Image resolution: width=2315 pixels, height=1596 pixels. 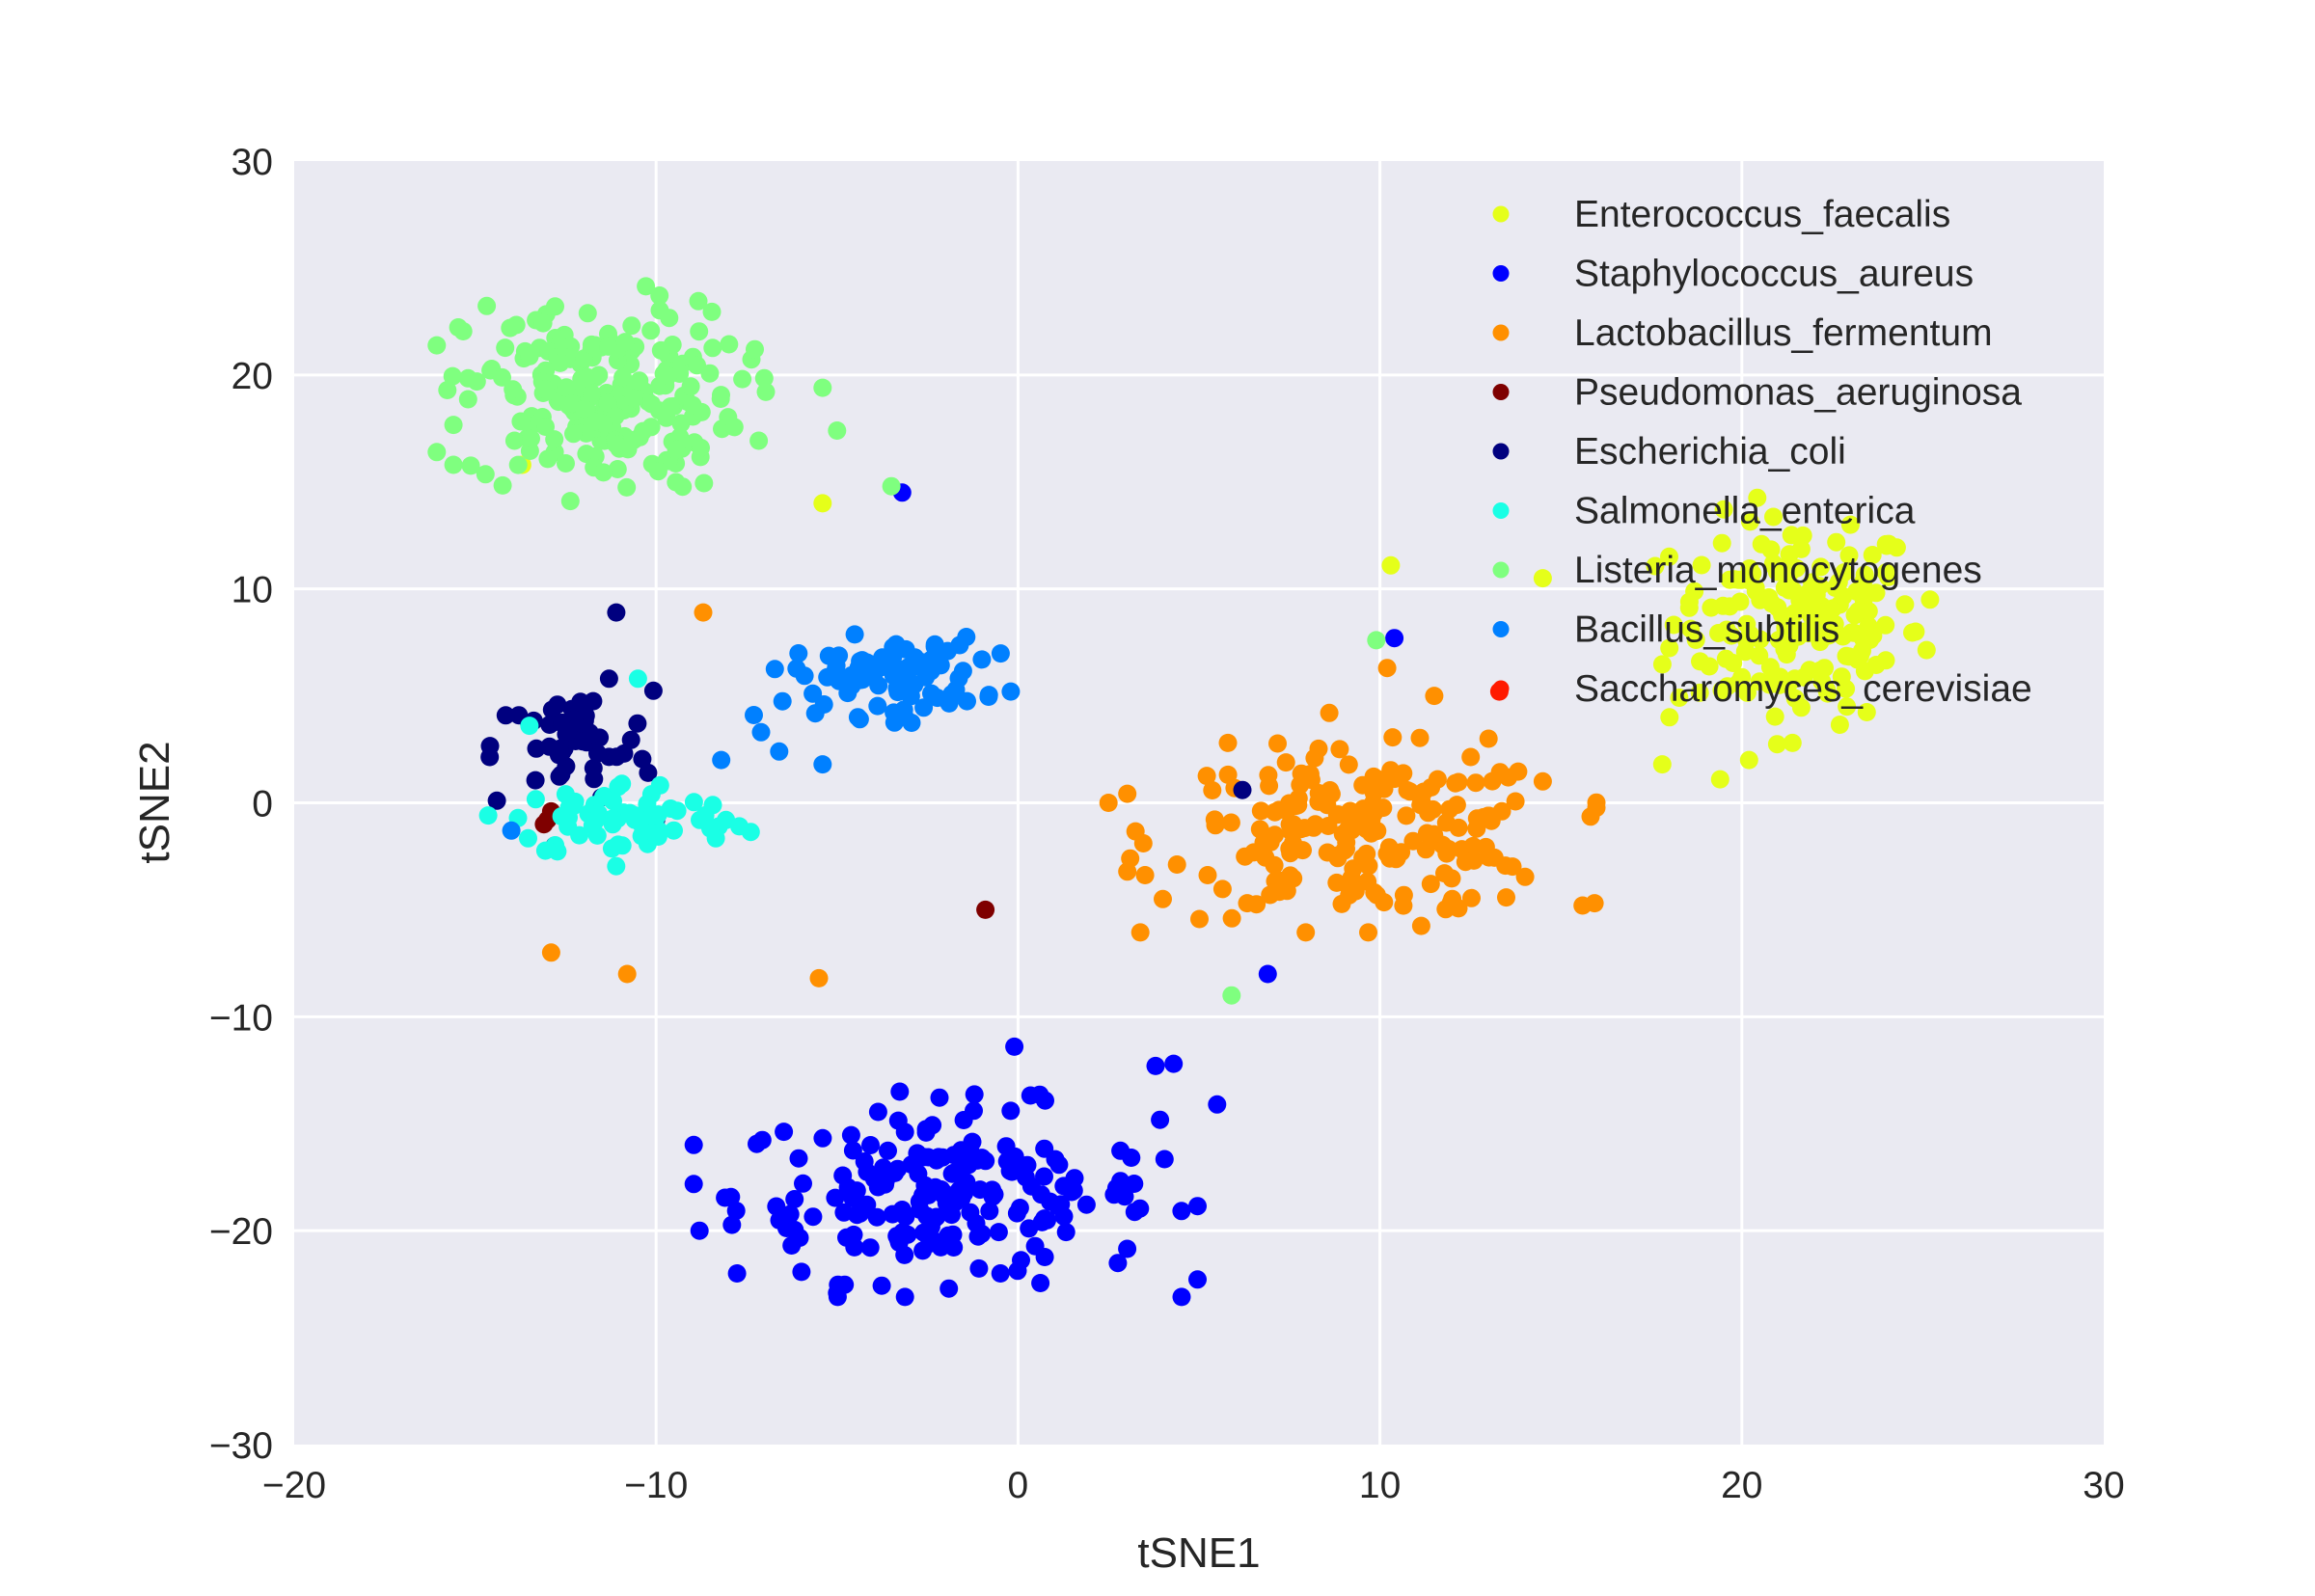 I want to click on series-Bacillus_subtilis, so click(x=762, y=732).